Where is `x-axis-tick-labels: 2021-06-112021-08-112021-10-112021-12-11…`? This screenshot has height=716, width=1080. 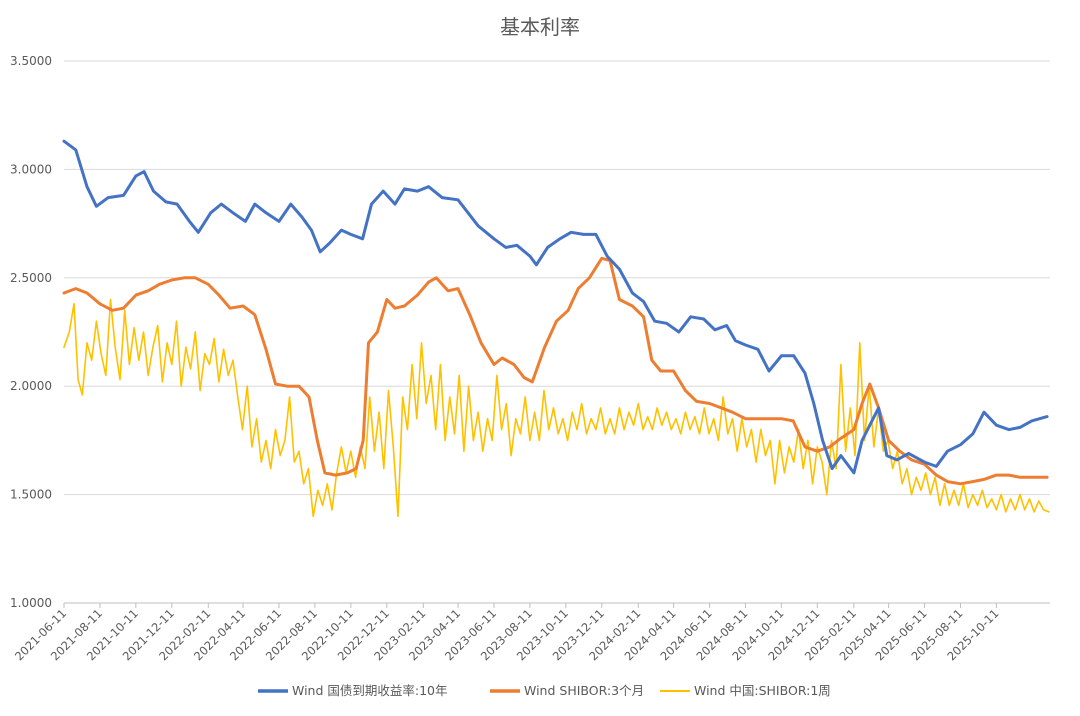
x-axis-tick-labels: 2021-06-112021-08-112021-10-112021-12-11… is located at coordinates (507, 634).